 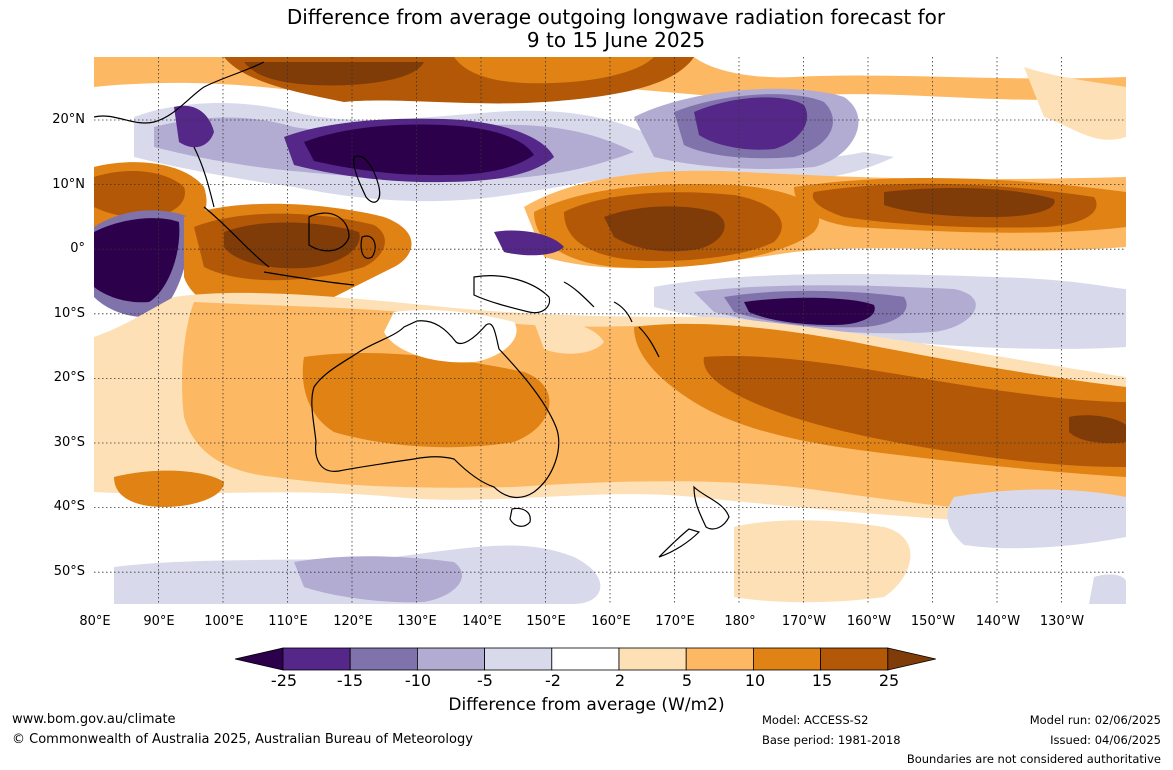 What do you see at coordinates (831, 740) in the screenshot?
I see `base-period: Base period: 1981-2018` at bounding box center [831, 740].